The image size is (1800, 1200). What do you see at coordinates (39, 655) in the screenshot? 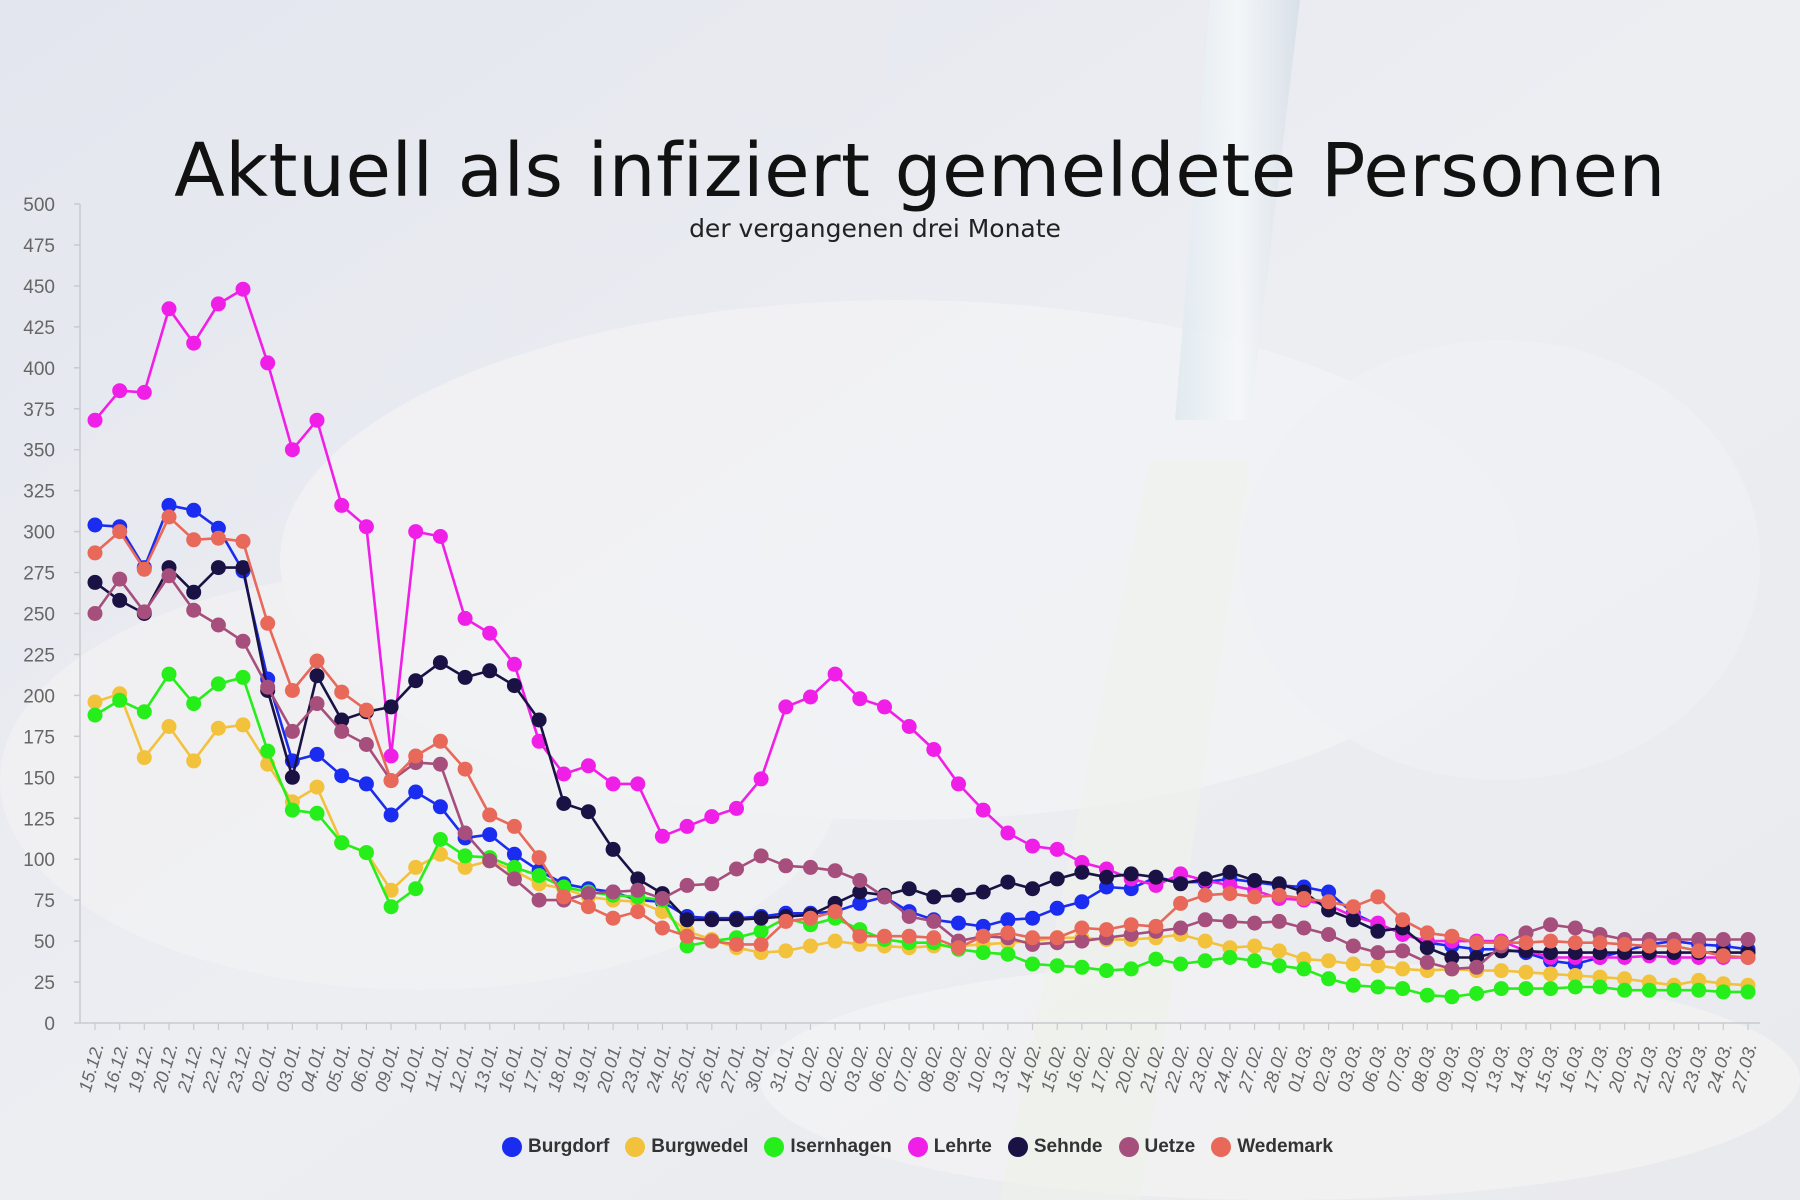
I see `y-tick-label: 225` at bounding box center [39, 655].